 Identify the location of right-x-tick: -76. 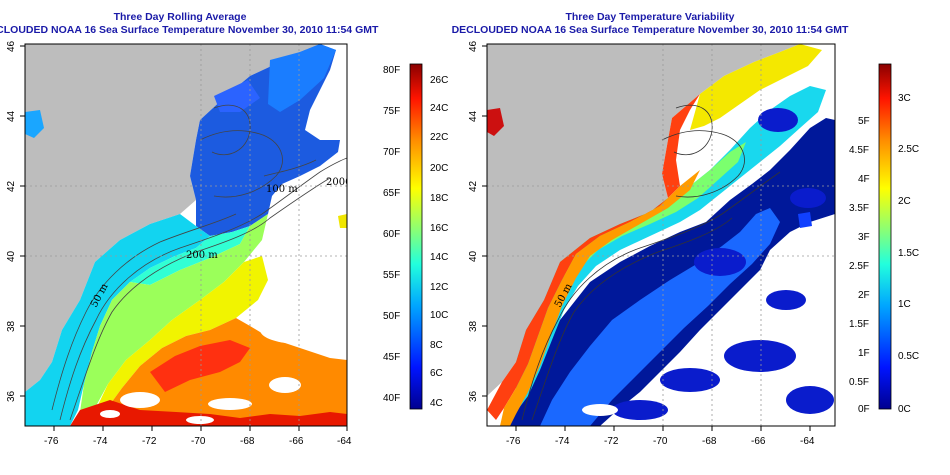
(513, 441).